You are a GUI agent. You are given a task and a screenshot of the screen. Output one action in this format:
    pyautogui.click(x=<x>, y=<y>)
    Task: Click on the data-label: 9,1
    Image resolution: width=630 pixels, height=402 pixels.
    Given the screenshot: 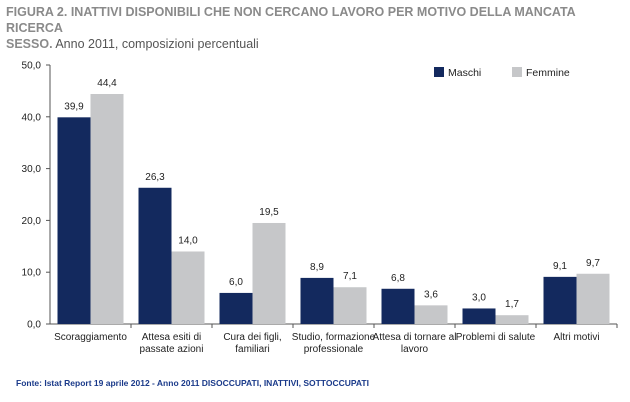 What is the action you would take?
    pyautogui.click(x=560, y=266)
    